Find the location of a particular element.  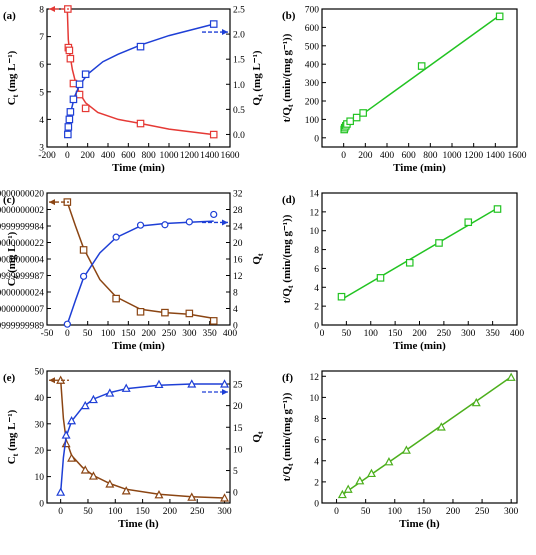

y-tick-label: 600 is located at coordinates (312, 29).